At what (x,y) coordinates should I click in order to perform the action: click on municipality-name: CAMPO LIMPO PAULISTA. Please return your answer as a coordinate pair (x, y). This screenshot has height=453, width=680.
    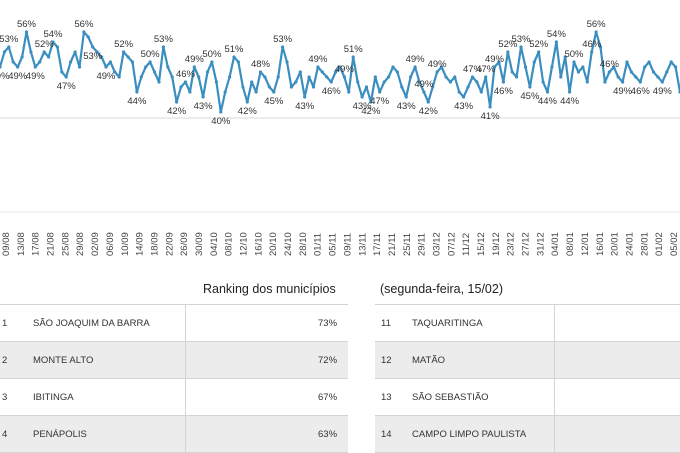
    Looking at the image, I should click on (469, 434).